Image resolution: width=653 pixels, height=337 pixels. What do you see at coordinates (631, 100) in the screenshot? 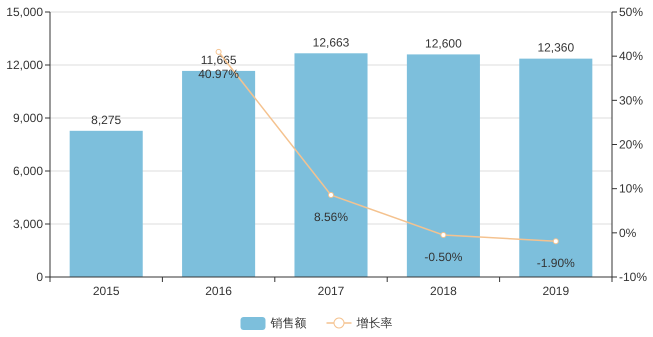
I see `y2-tick-label: 30%` at bounding box center [631, 100].